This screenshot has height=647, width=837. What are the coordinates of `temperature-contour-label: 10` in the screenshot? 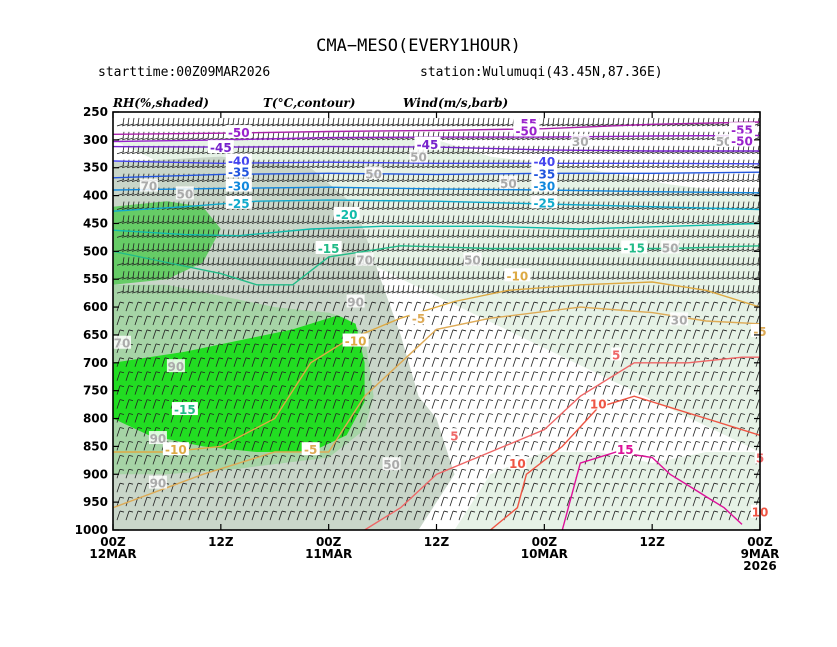 It's located at (517, 464).